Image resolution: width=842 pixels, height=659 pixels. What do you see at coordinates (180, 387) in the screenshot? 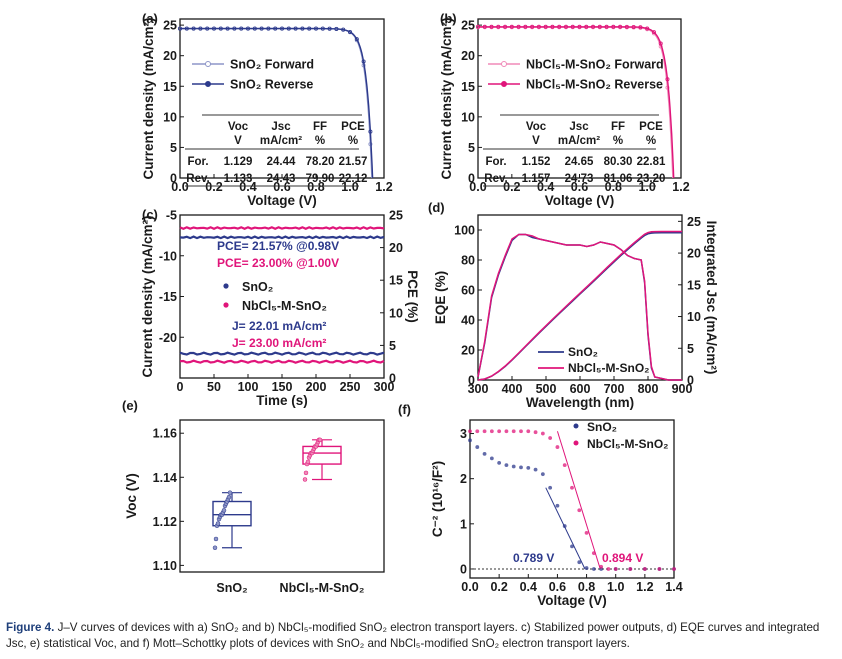
I see `x-tick-label: 0` at bounding box center [180, 387].